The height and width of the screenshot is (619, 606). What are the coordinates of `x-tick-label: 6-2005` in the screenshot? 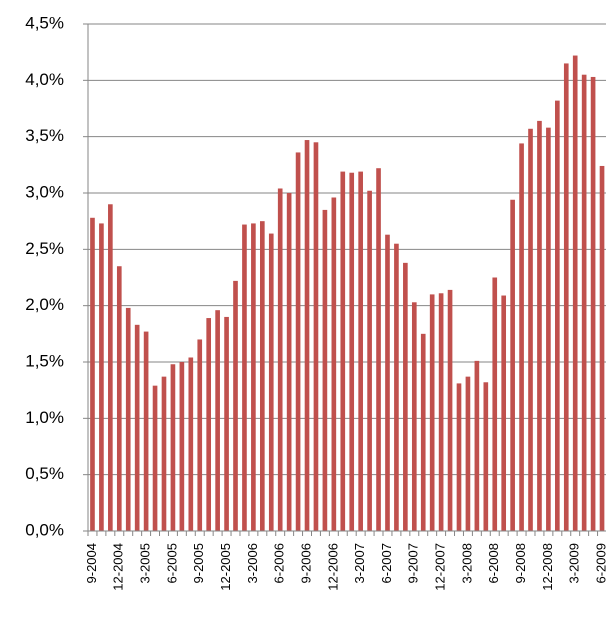 It's located at (171, 563).